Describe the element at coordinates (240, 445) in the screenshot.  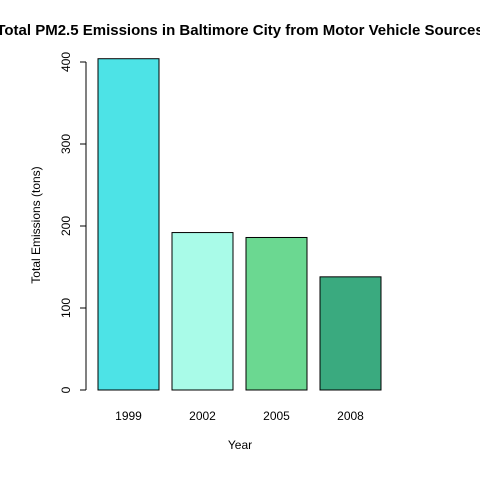
I see `x-axis-label: Year` at that location.